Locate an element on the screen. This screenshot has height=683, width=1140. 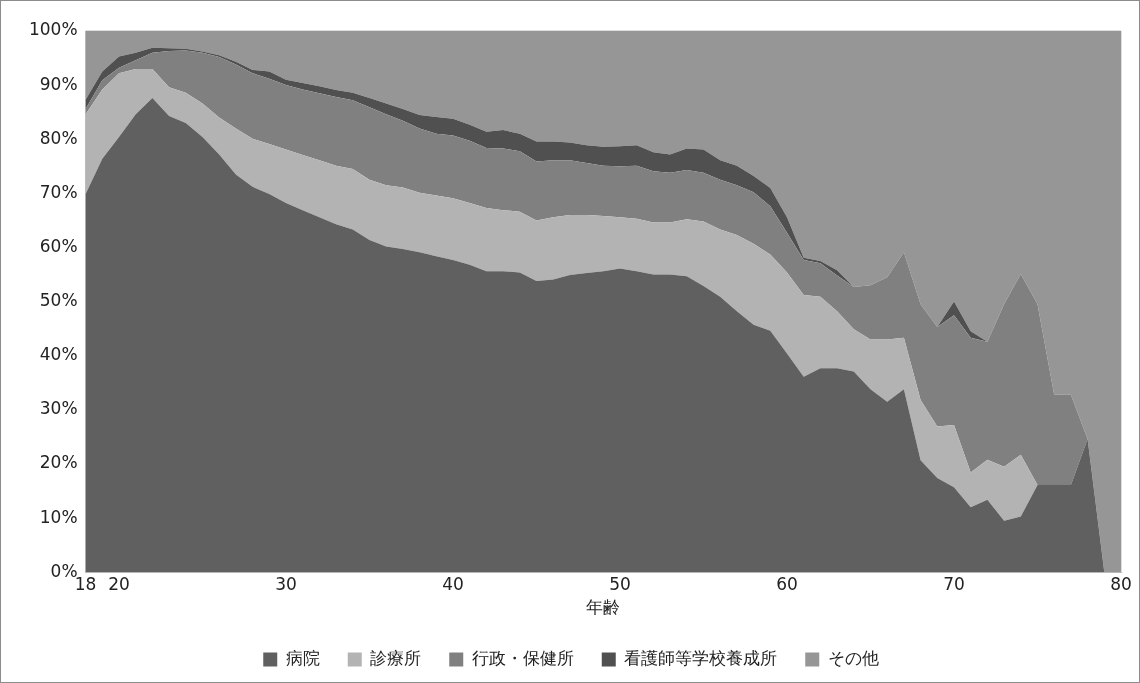
legend-label: その他 is located at coordinates (853, 657).